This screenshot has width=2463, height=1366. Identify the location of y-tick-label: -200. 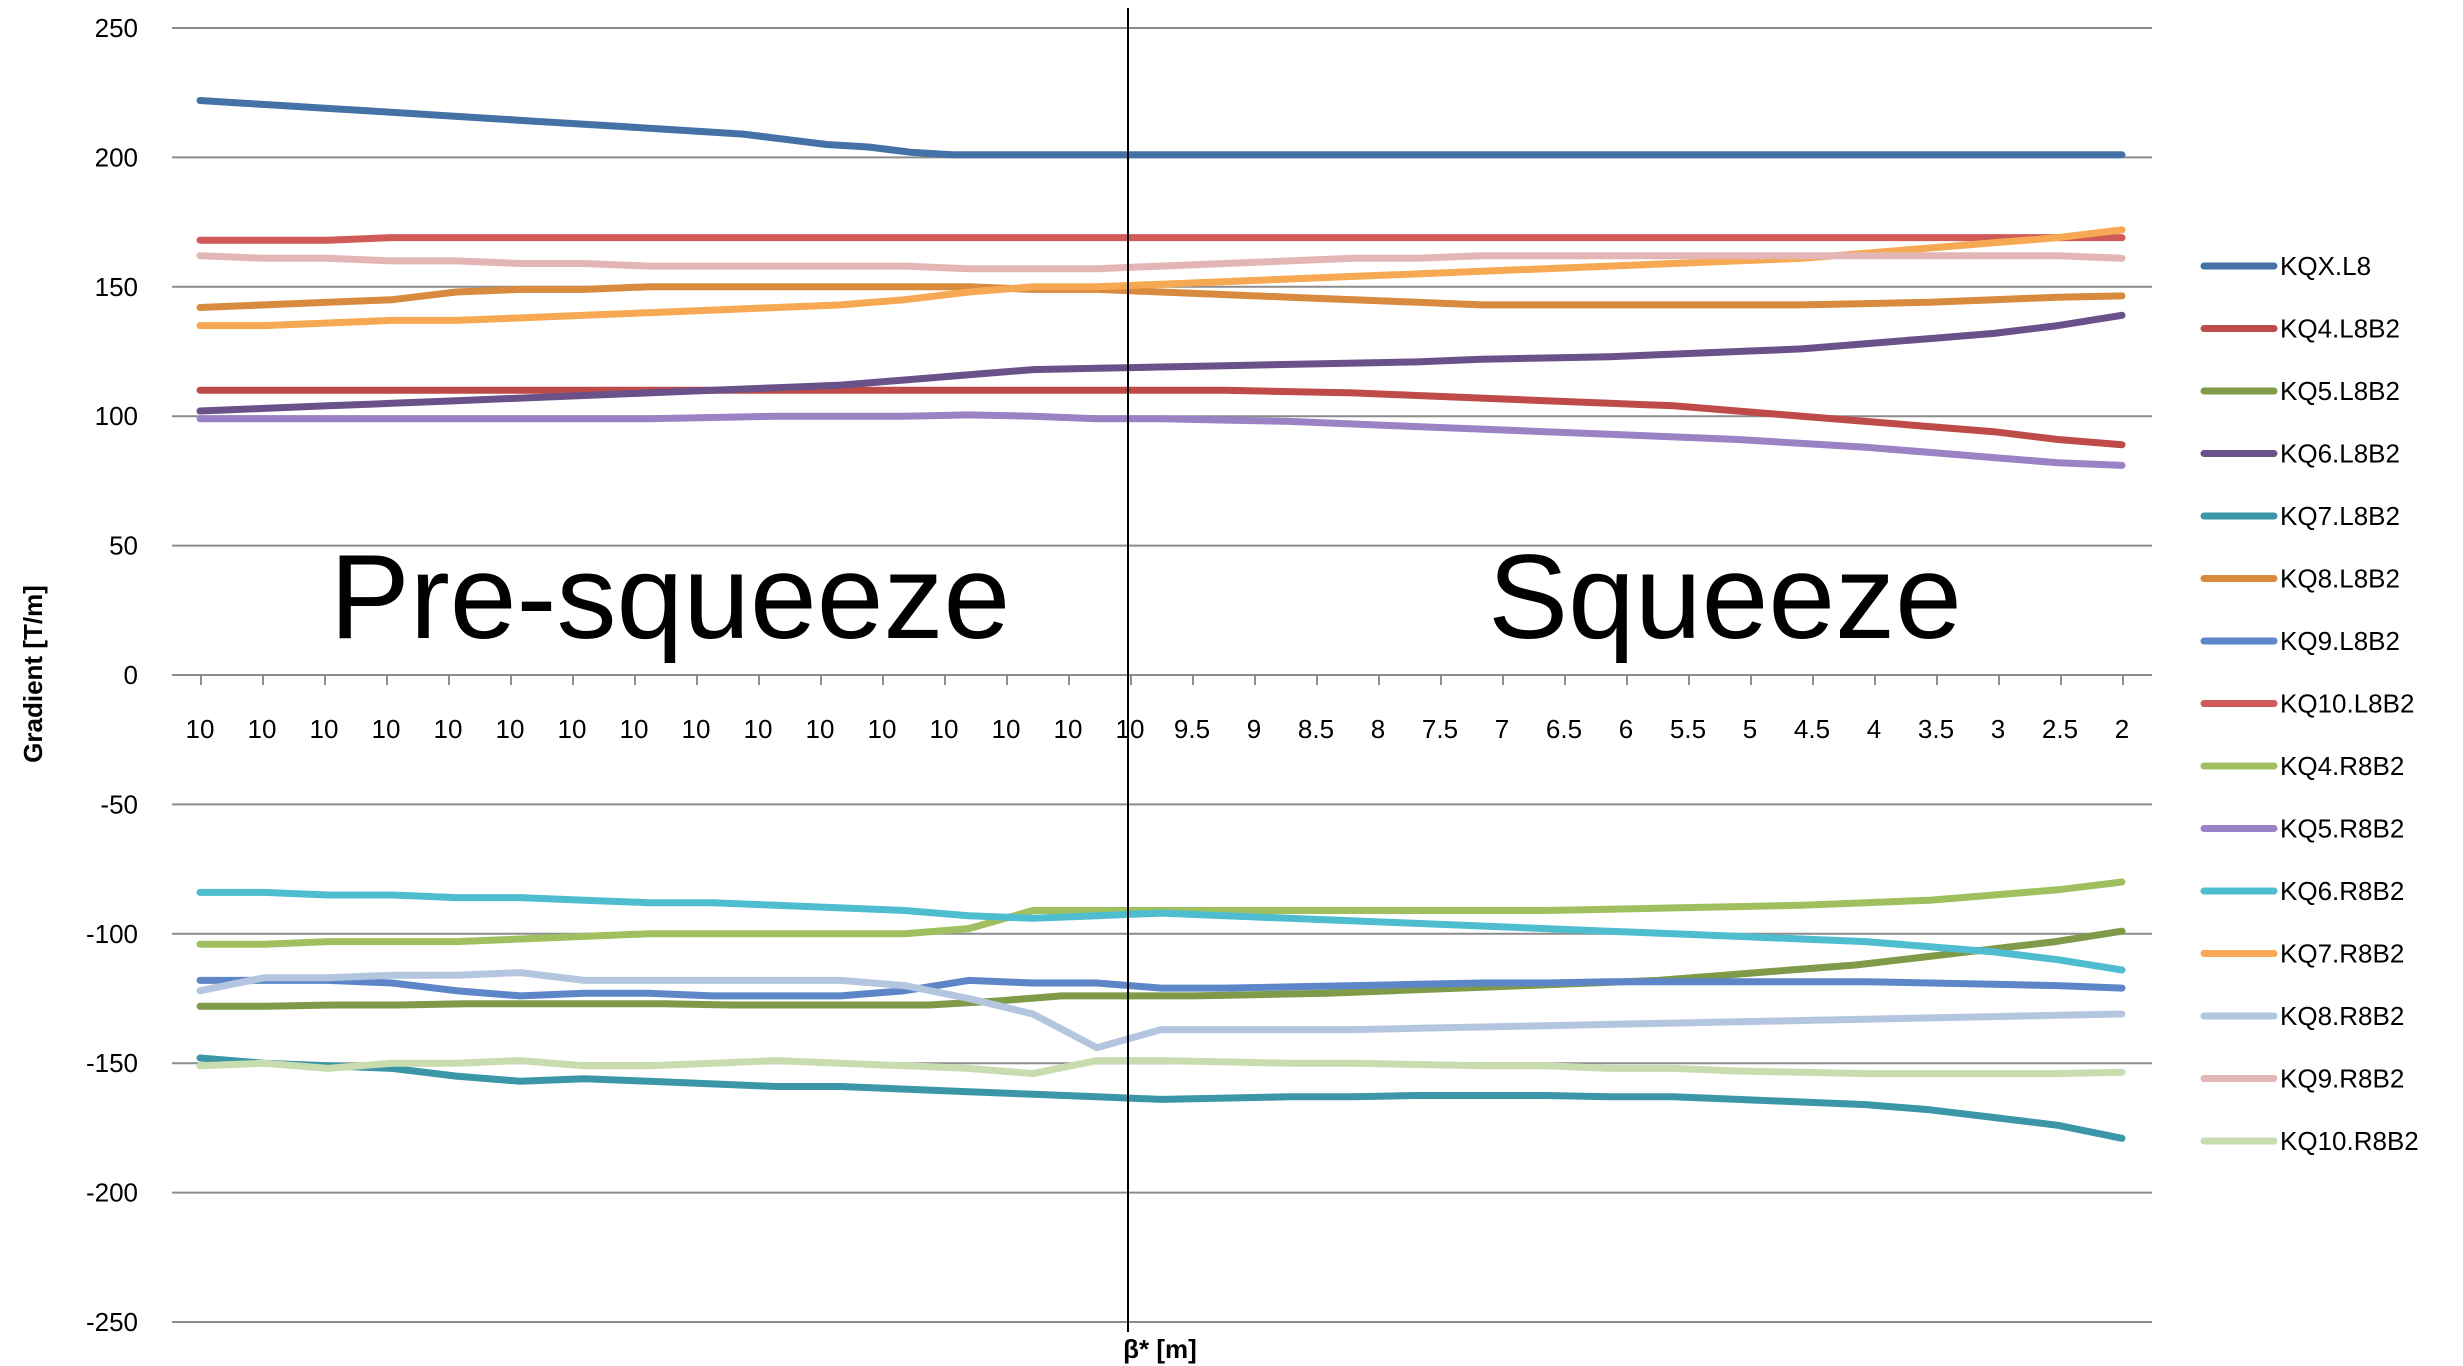
(112, 1193).